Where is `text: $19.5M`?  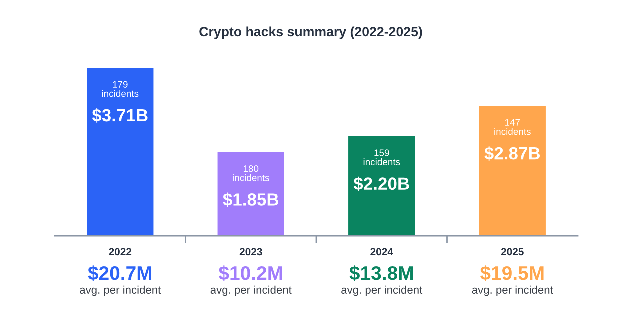
text: $19.5M is located at coordinates (512, 274).